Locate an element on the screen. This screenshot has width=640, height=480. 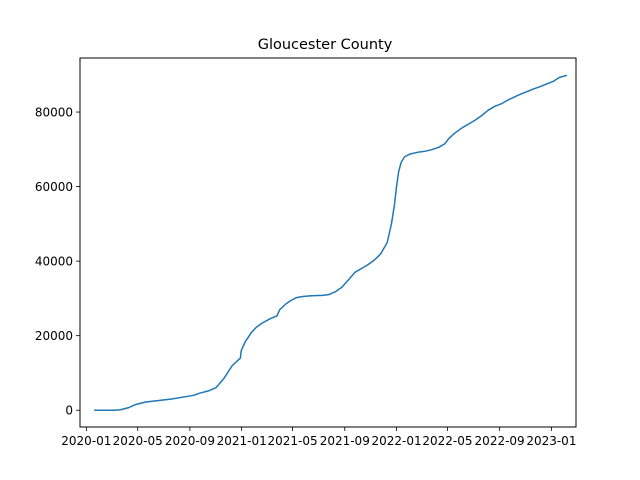
chart-title: Gloucester County is located at coordinates (325, 45).